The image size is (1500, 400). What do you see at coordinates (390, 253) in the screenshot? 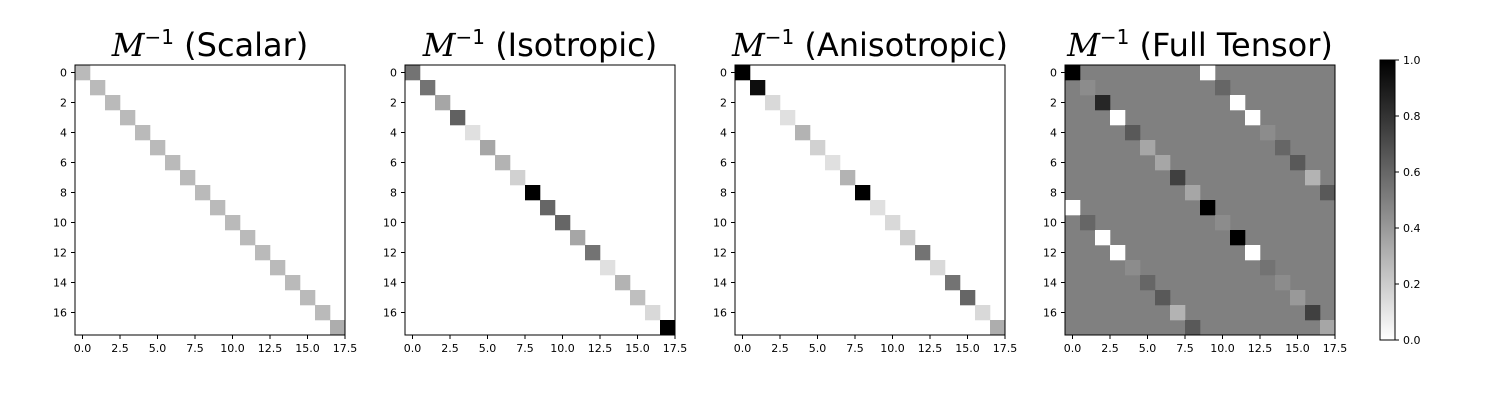
I see `y-tick-label: 12` at bounding box center [390, 253].